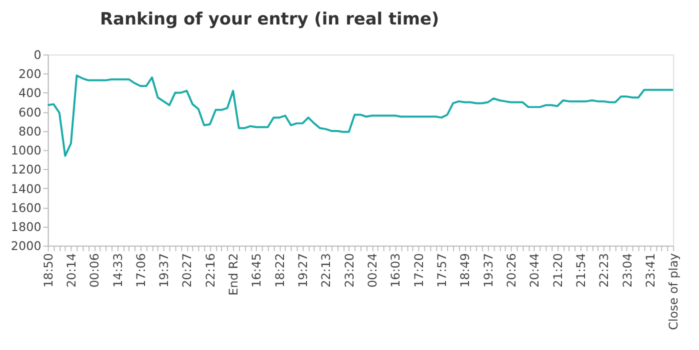  Describe the element at coordinates (650, 270) in the screenshot. I see `x-tick-label: 23:41` at that location.